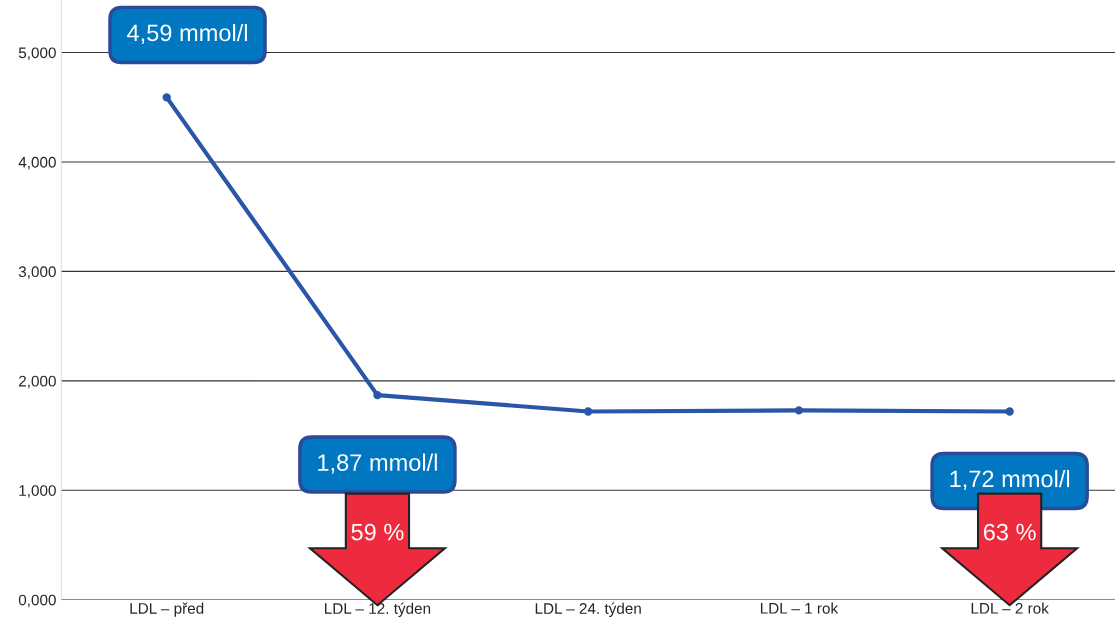 Image resolution: width=1115 pixels, height=630 pixels. What do you see at coordinates (799, 608) in the screenshot?
I see `x-tick-label: LDL – 1 rok` at bounding box center [799, 608].